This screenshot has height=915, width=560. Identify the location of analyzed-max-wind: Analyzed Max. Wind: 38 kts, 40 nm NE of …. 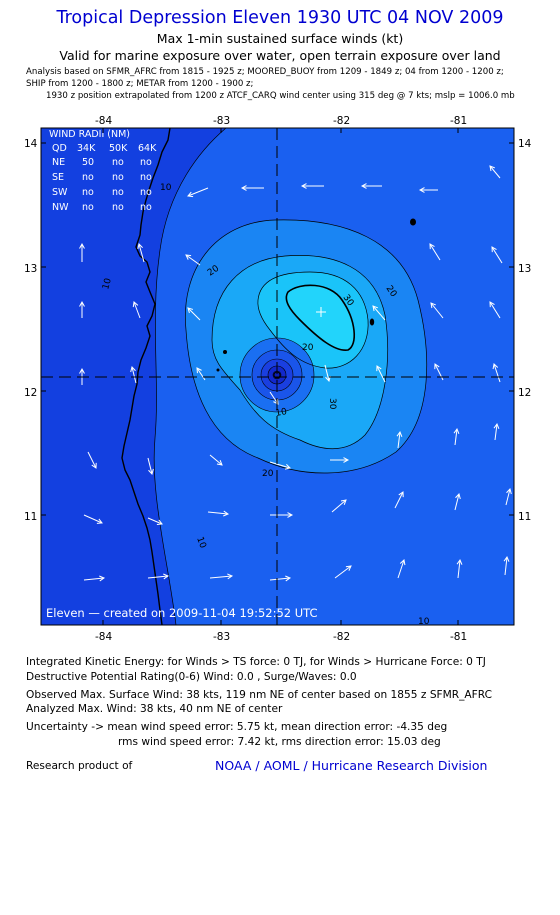
(154, 709).